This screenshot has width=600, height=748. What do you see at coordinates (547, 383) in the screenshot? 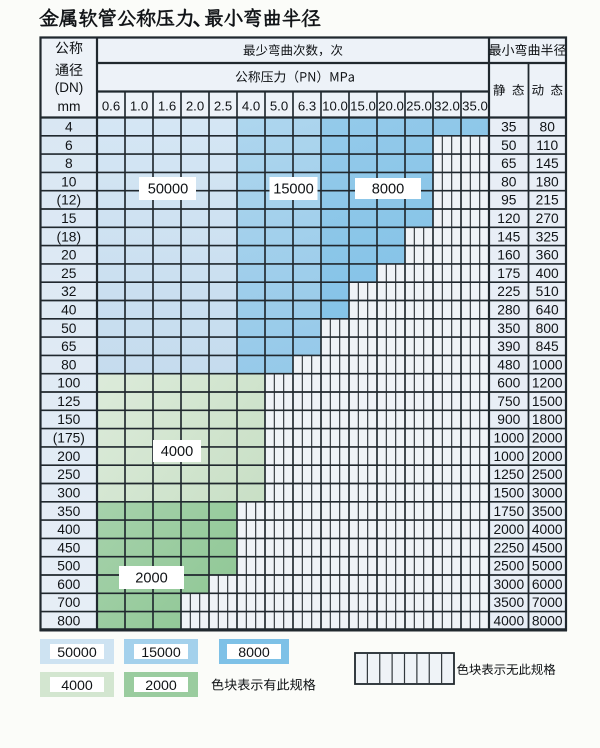
I see `svg-text: 1200` at bounding box center [547, 383].